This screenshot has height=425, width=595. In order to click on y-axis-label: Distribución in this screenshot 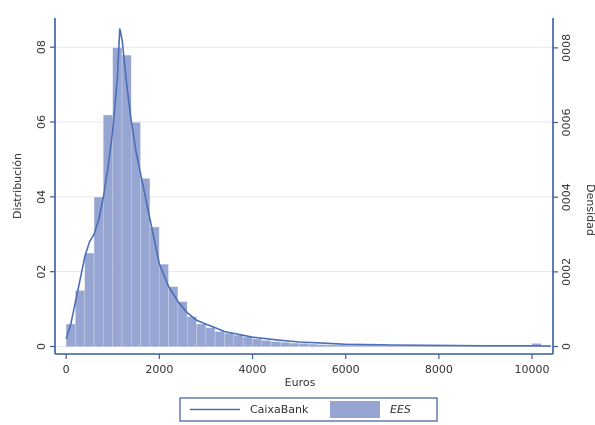, I will do `click(17, 186)`.